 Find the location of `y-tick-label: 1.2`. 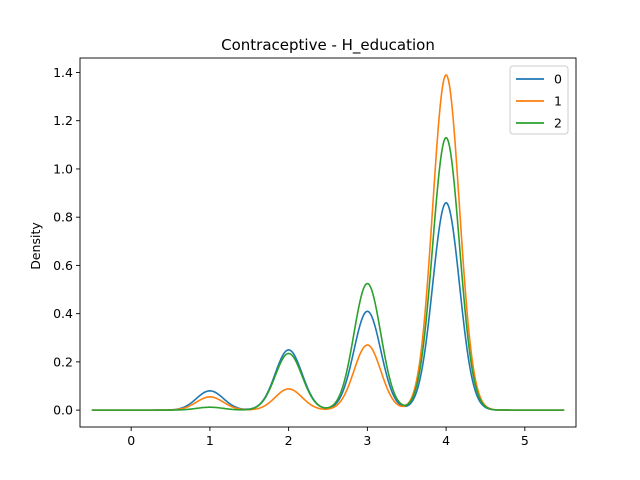

y-tick-label: 1.2 is located at coordinates (63, 120).